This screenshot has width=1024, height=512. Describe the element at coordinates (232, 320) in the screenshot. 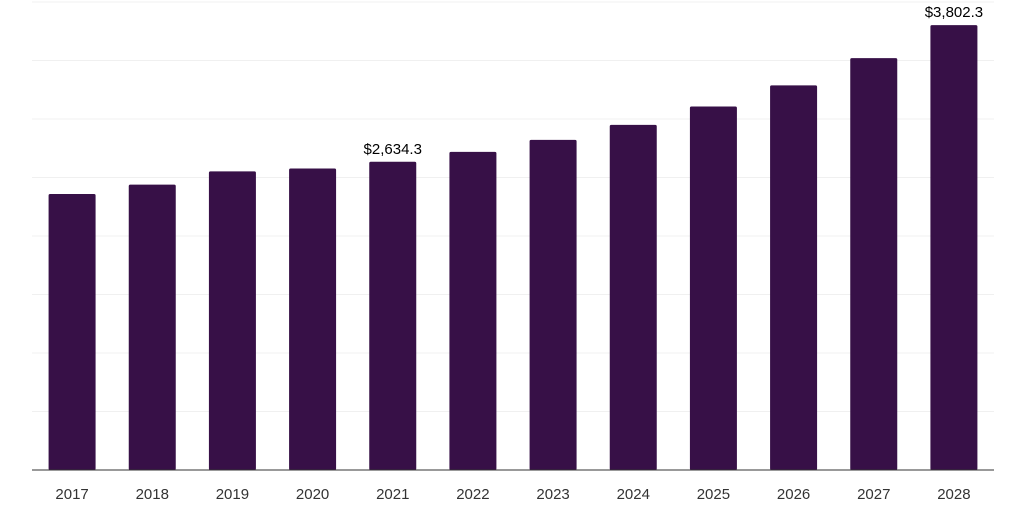

I see `bar-2019` at that location.